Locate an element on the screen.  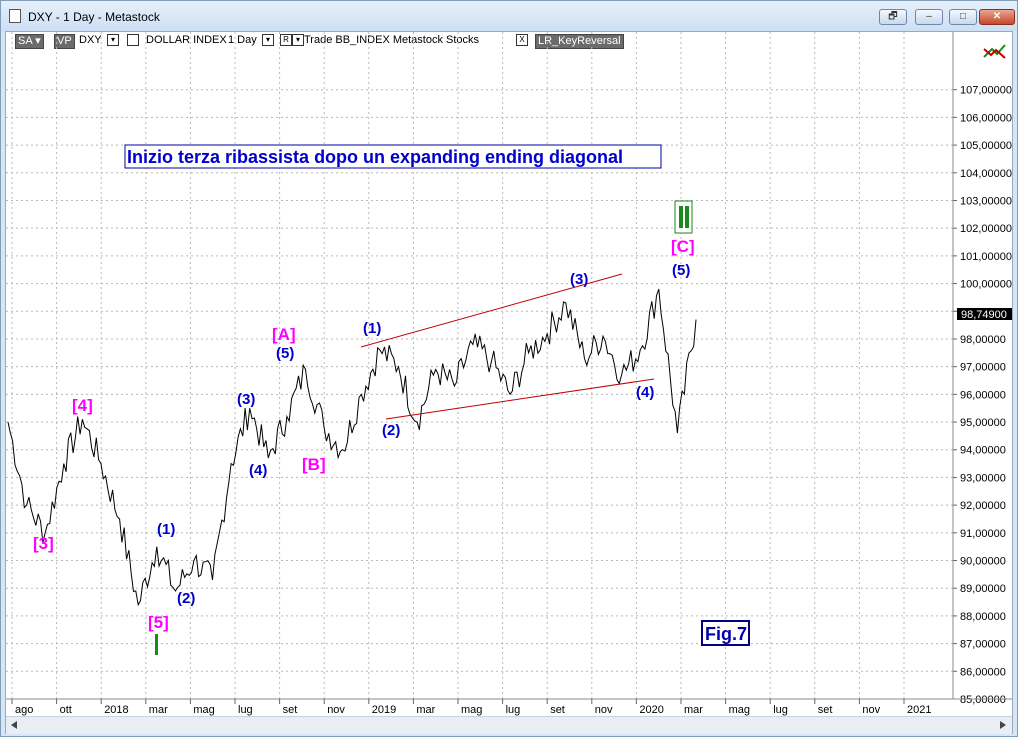
y-tick-label: 94,00000 is located at coordinates (983, 451).